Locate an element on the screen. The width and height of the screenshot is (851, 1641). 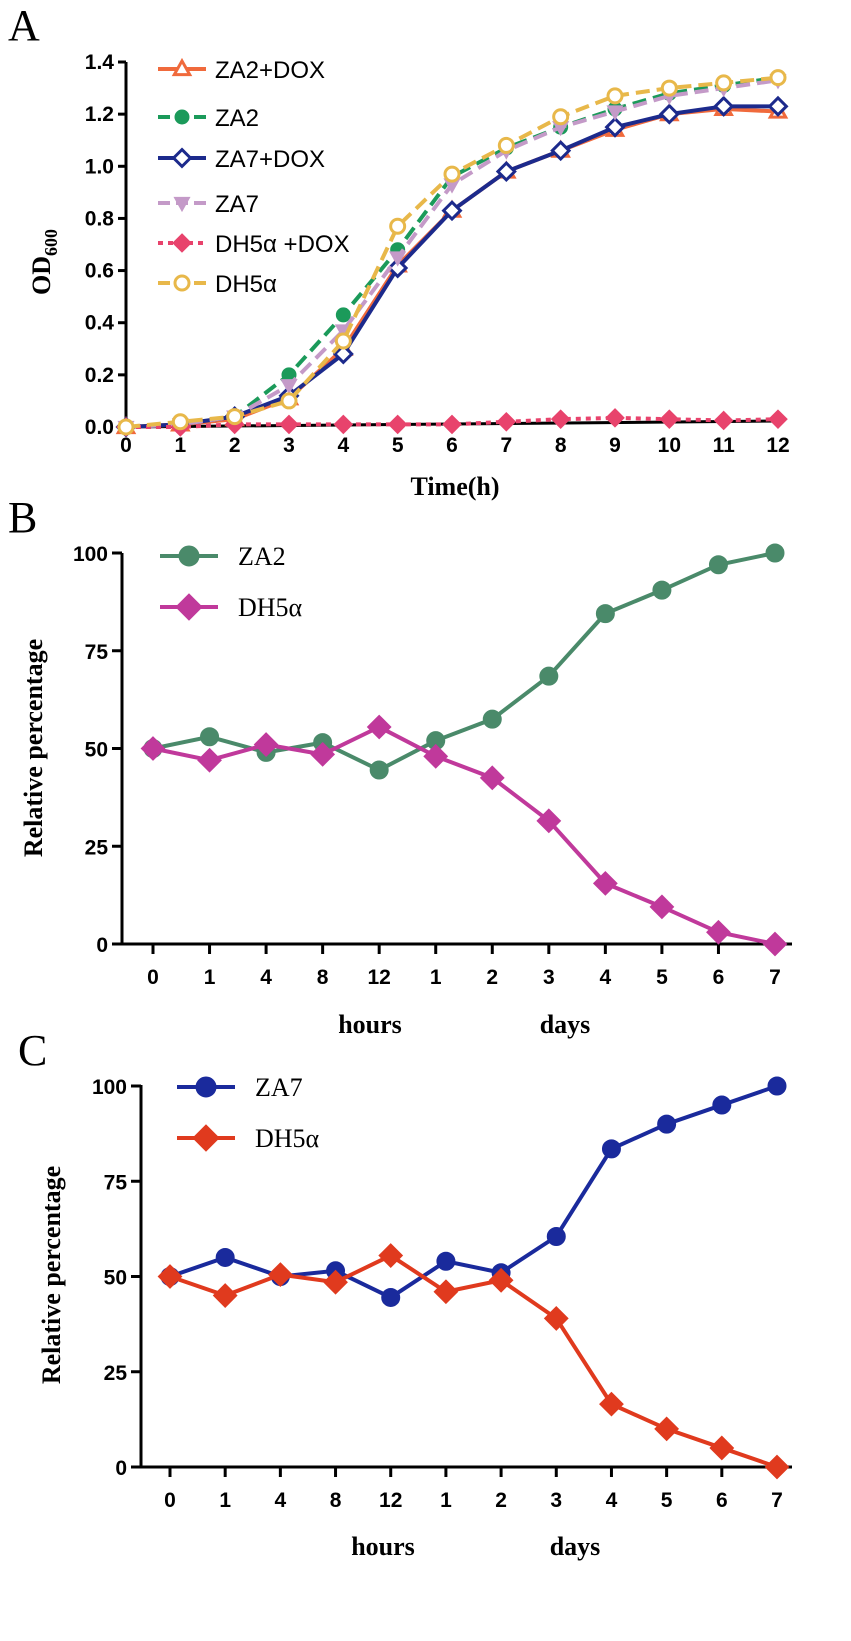
legend-label: DH5α +DOX is located at coordinates (282, 244).